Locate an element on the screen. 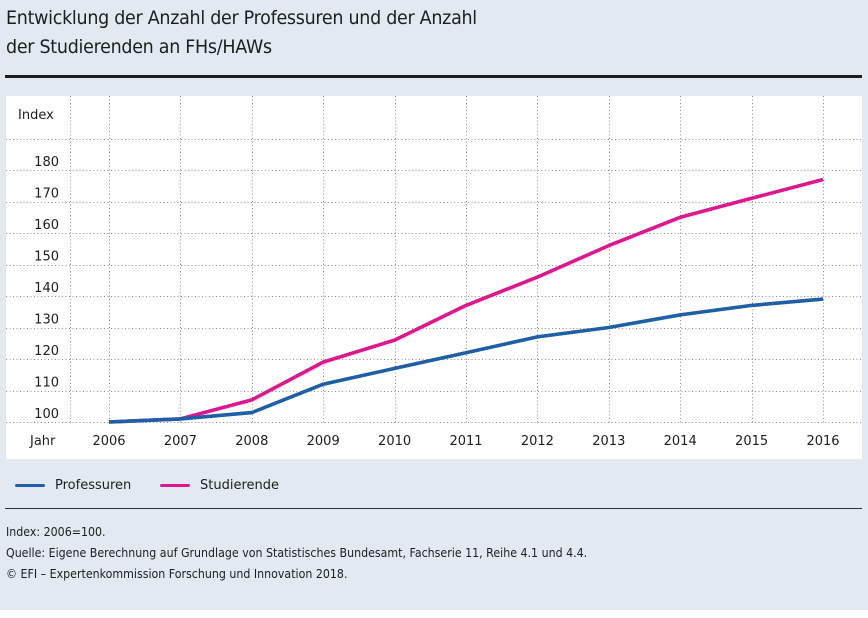 The image size is (868, 618). y-tick-label-170: 170 is located at coordinates (46, 194).